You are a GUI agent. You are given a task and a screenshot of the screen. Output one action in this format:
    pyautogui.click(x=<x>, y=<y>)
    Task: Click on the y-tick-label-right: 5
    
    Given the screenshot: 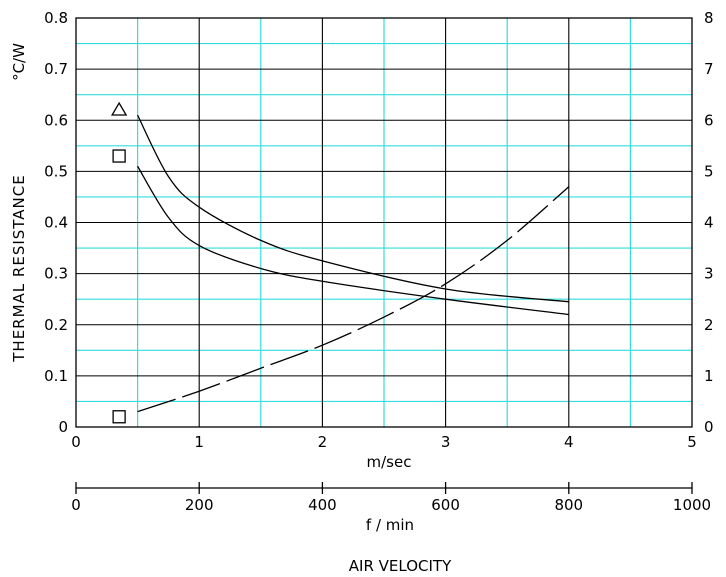 What is the action you would take?
    pyautogui.click(x=709, y=171)
    